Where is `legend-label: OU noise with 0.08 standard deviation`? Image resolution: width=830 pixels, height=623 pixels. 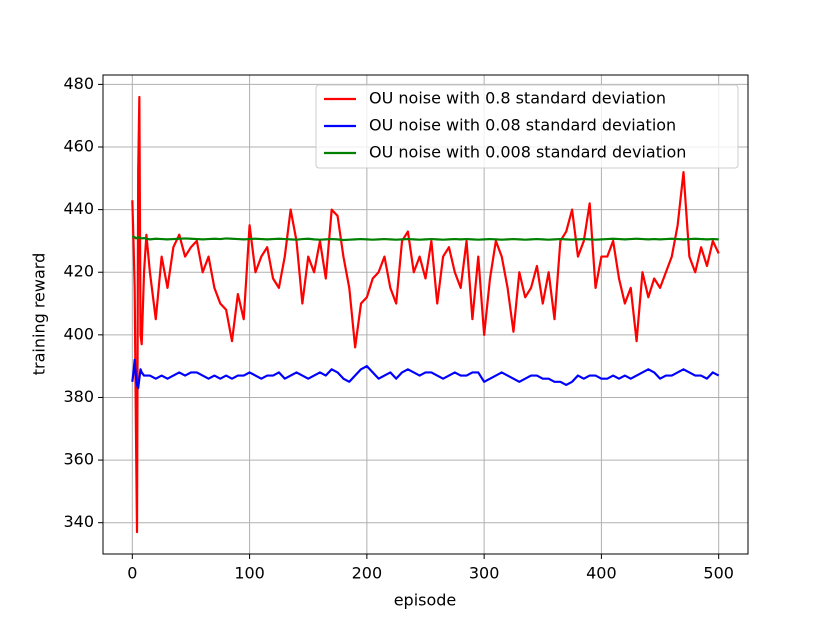
legend-label: OU noise with 0.08 standard deviation is located at coordinates (522, 125).